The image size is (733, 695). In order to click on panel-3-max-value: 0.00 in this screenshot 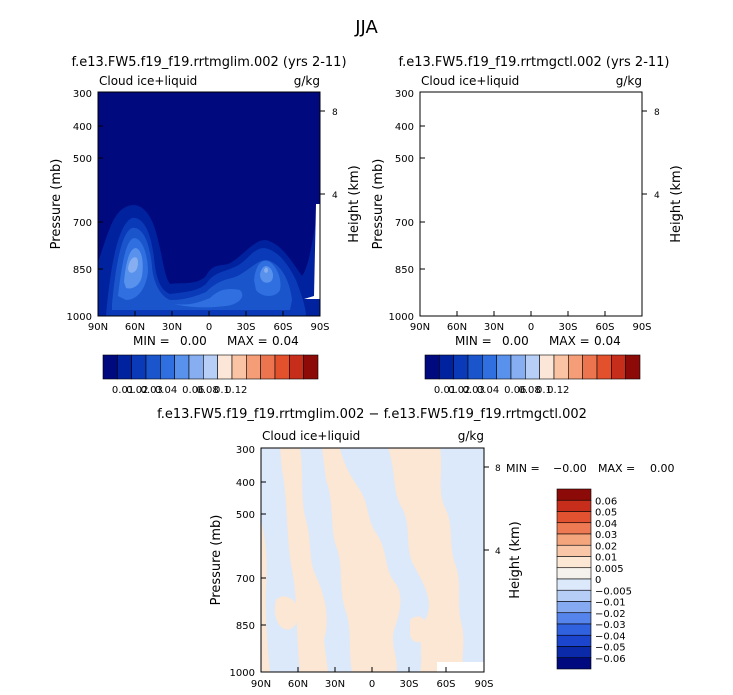, I will do `click(662, 468)`.